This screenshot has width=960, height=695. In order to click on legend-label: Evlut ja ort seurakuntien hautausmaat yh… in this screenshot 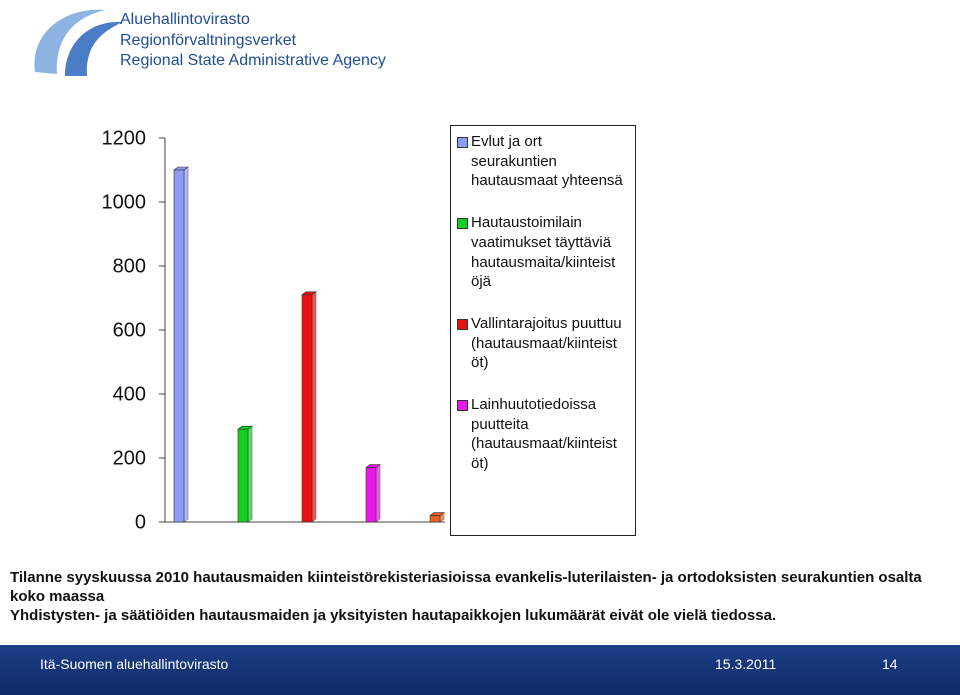, I will do `click(547, 161)`.